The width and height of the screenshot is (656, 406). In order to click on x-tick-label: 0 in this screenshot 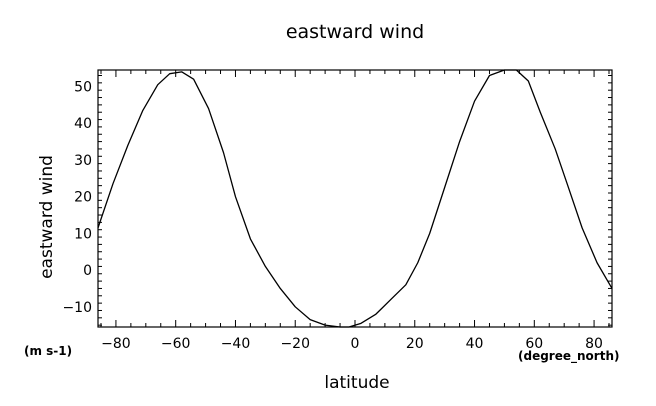, I will do `click(355, 344)`.